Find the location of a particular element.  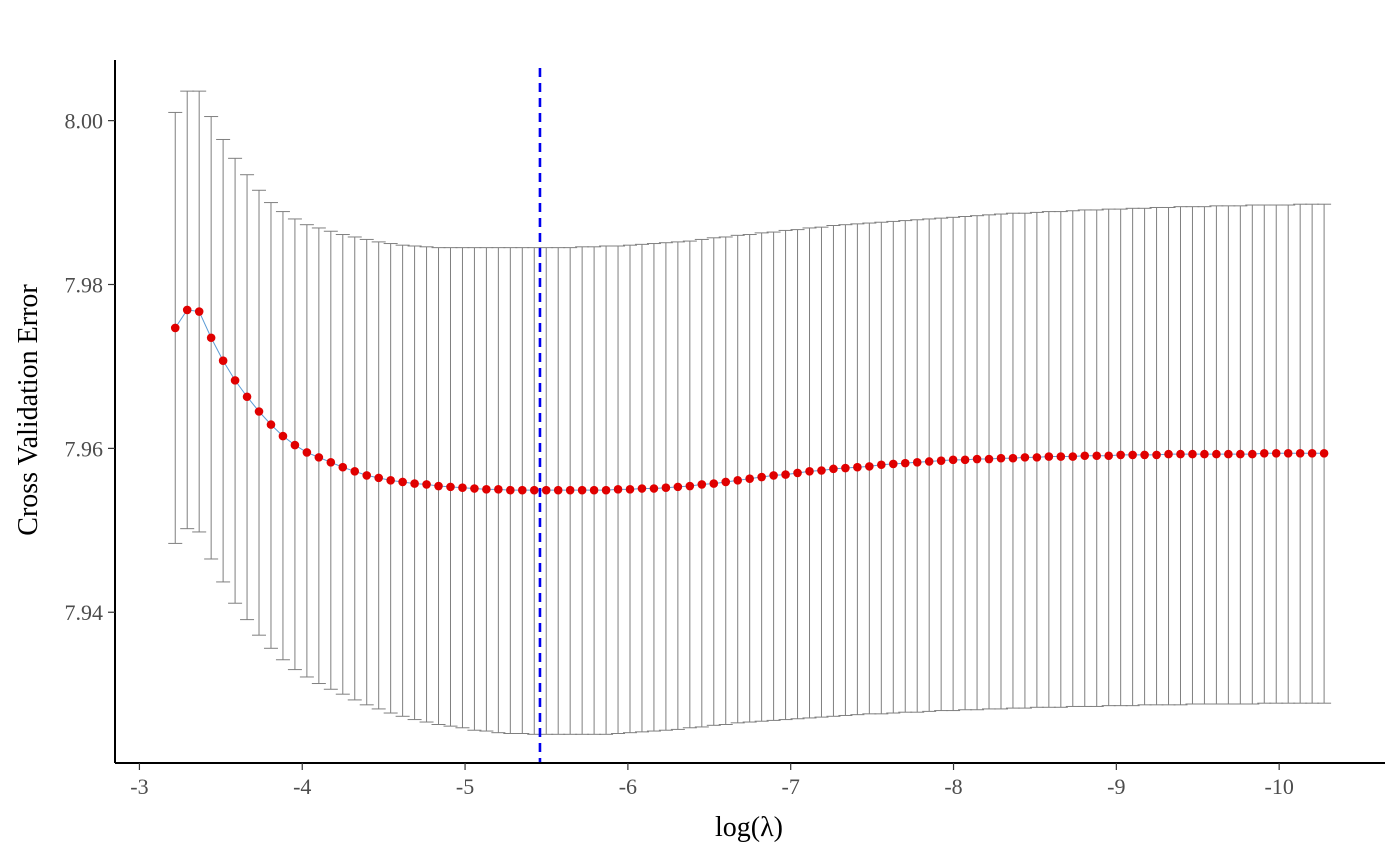

x-tick-label: -9 is located at coordinates (1116, 786).